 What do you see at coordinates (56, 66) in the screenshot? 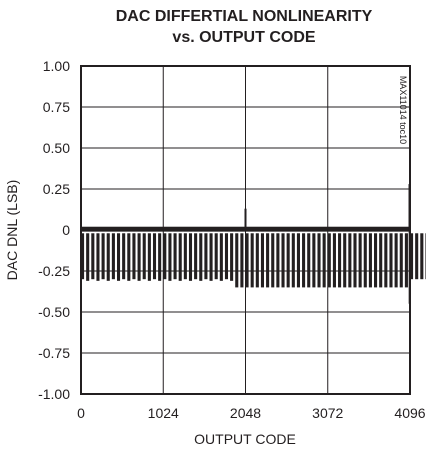
I see `y-tick-label: 1.00` at bounding box center [56, 66].